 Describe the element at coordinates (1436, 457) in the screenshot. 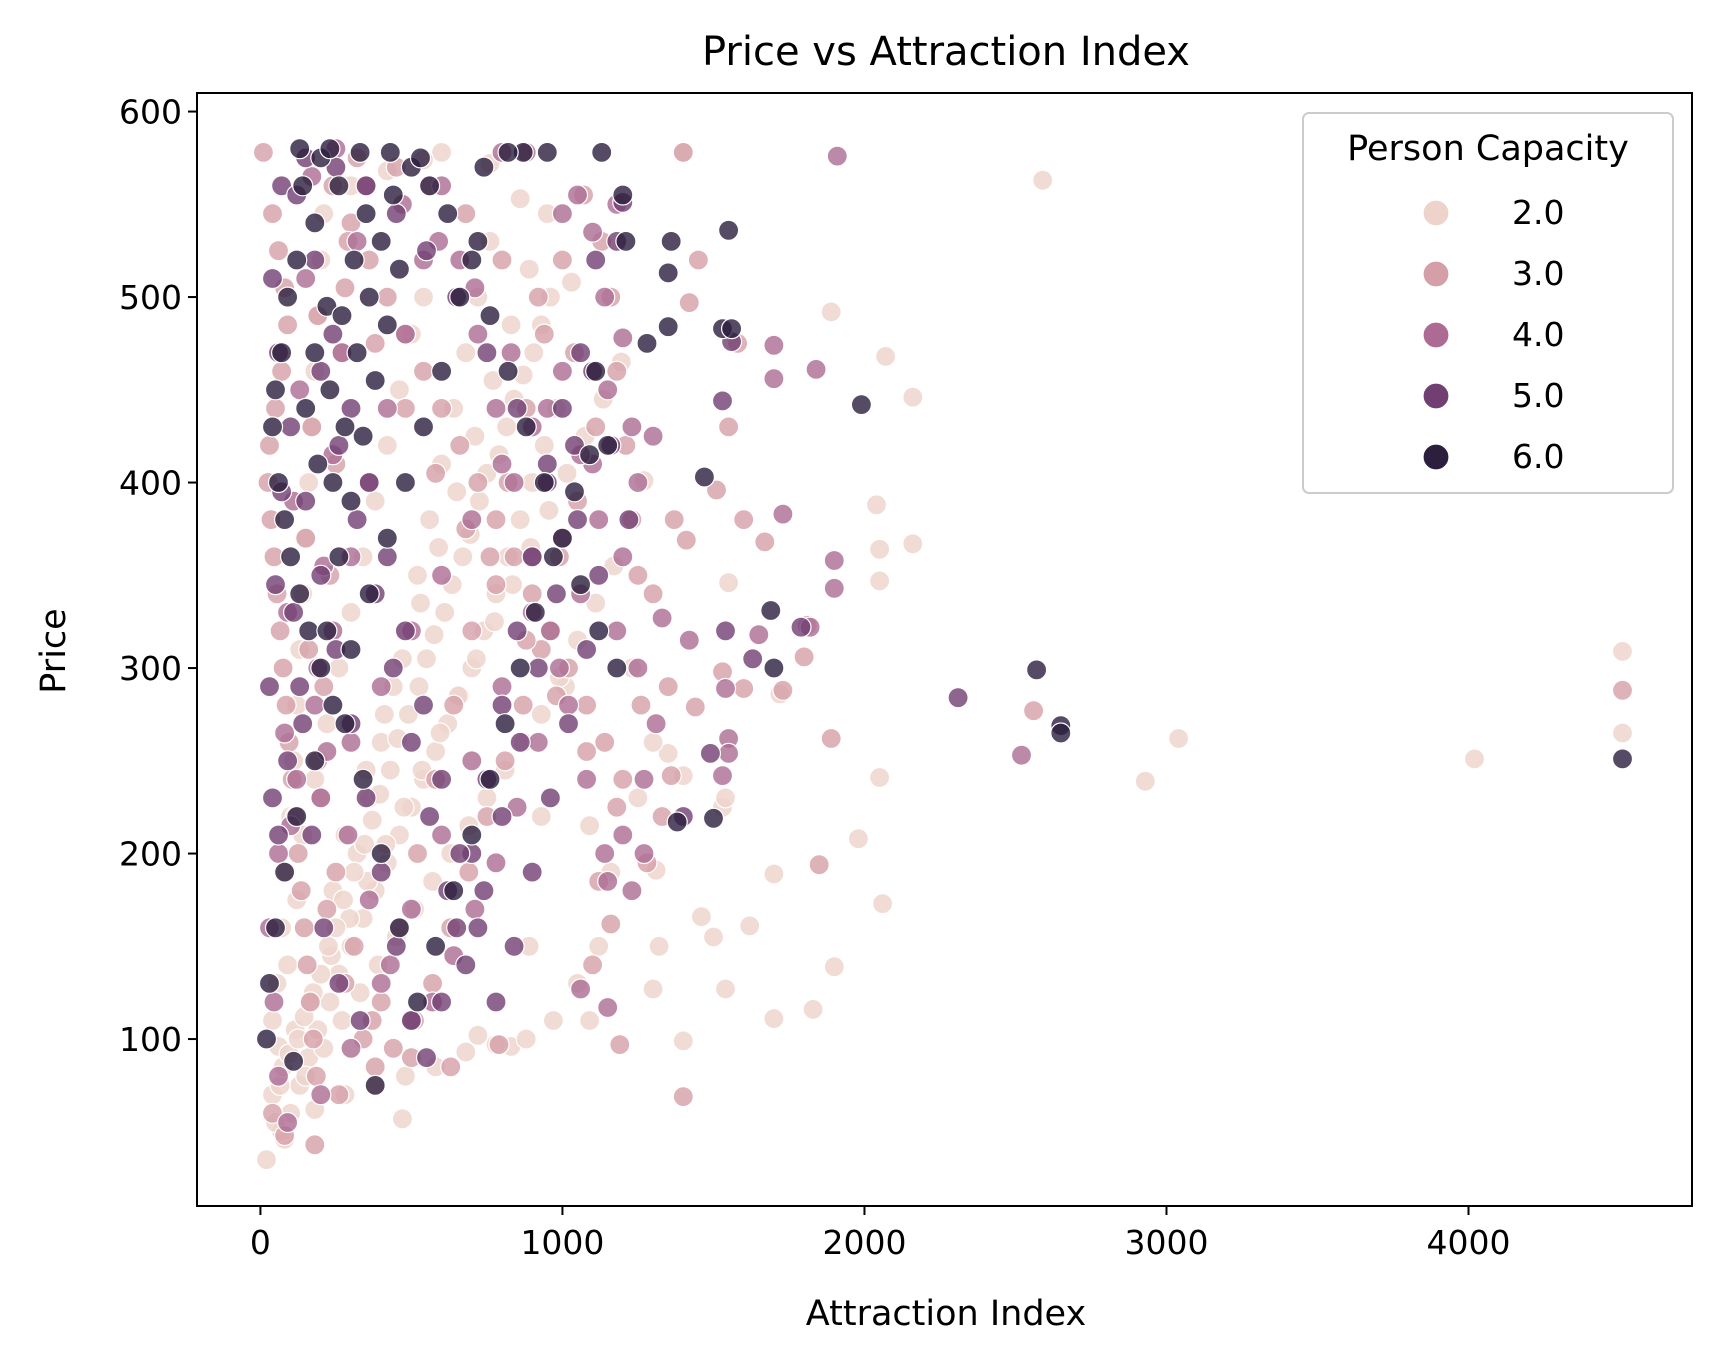

I see `legend-marker` at that location.